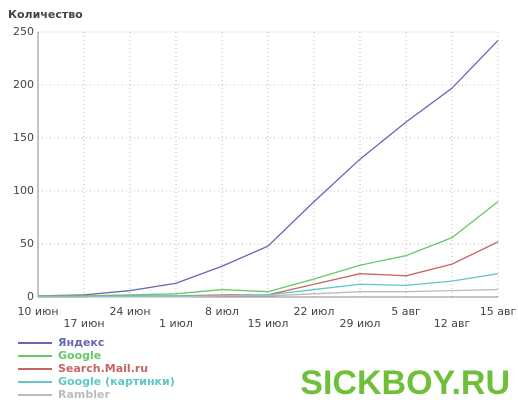  I want to click on y-tick-label: 100, so click(23, 190).